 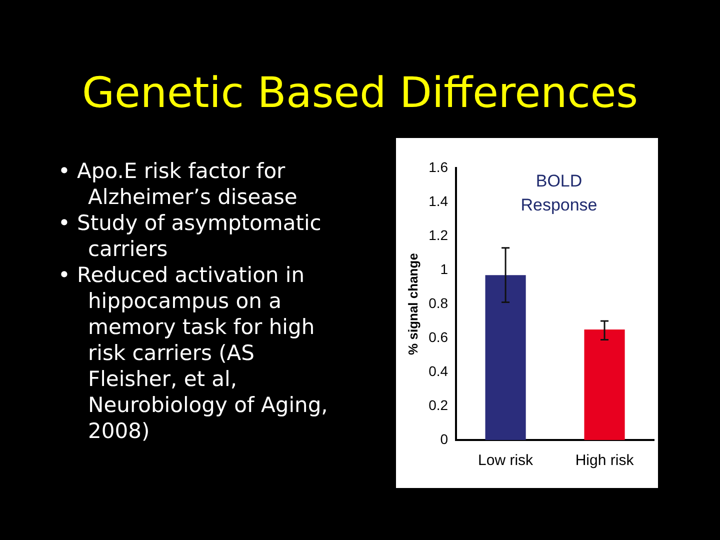 I want to click on text: • Reduced activation in hippocampus on a memory task for high risk carriers (AS Fleisher, et al, Neurobiology of Aging, 2008), so click(x=193, y=353).